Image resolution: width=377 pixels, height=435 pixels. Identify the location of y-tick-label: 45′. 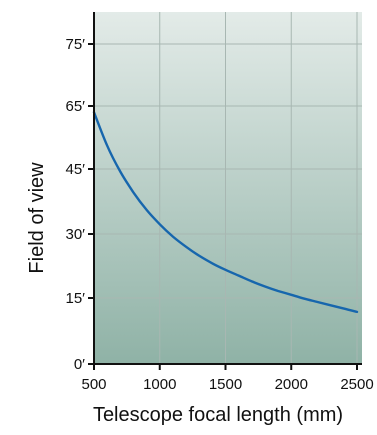
(76, 169).